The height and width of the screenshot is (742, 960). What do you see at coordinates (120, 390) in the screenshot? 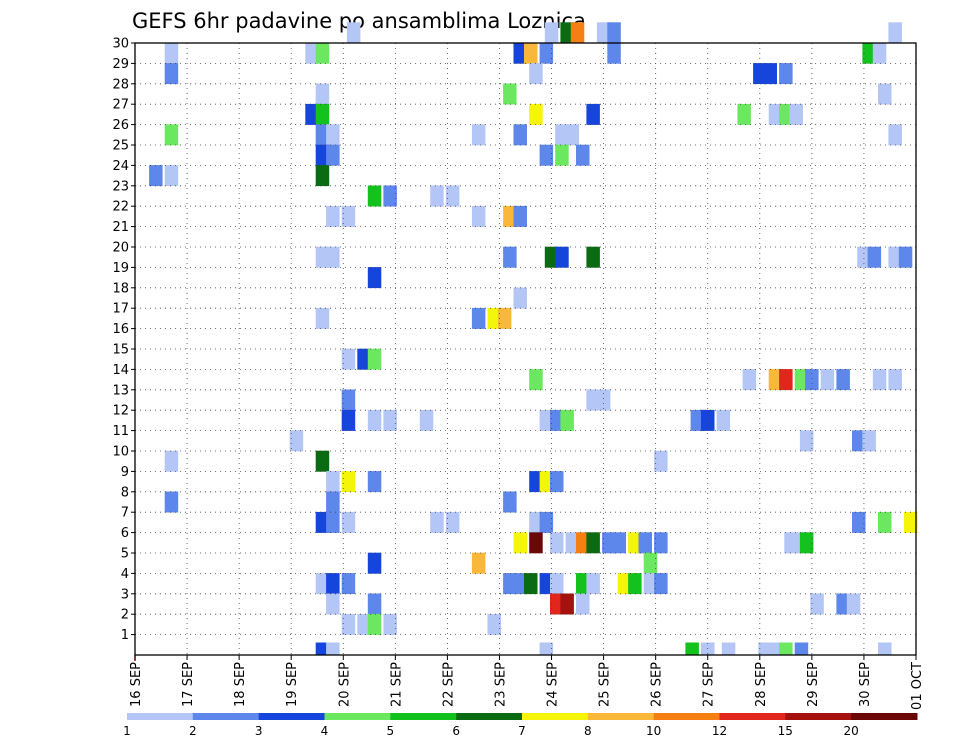
I see `y-tick-label: 13` at bounding box center [120, 390].